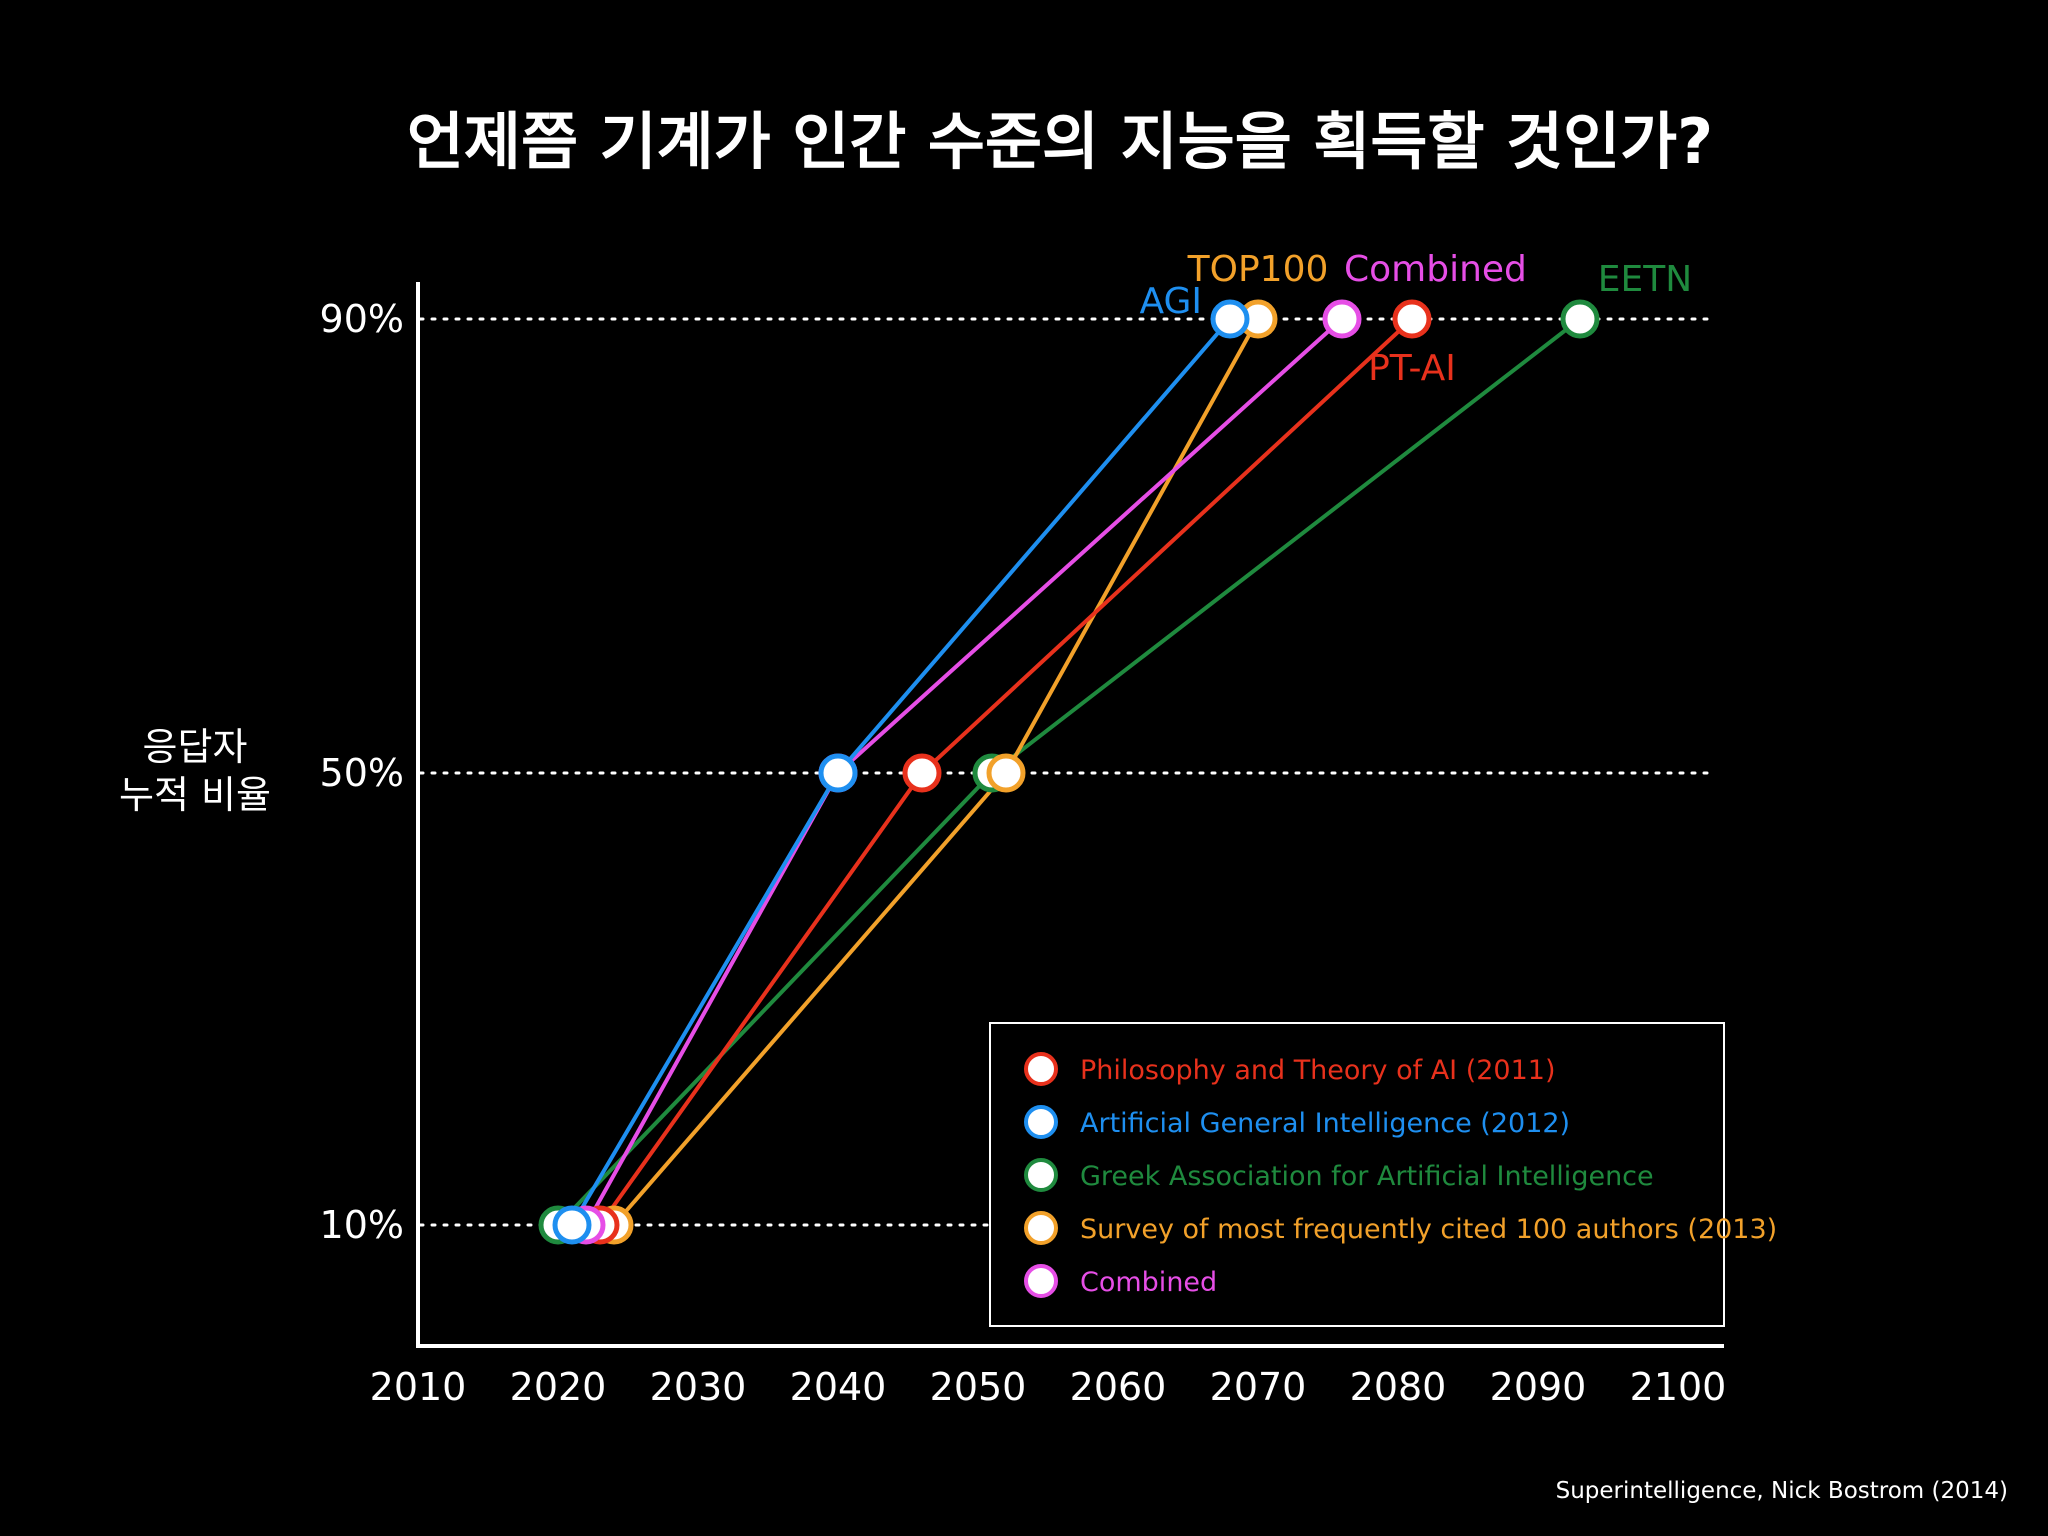 This screenshot has width=2048, height=1536. What do you see at coordinates (1041, 1069) in the screenshot?
I see `legend-marker-ptai` at bounding box center [1041, 1069].